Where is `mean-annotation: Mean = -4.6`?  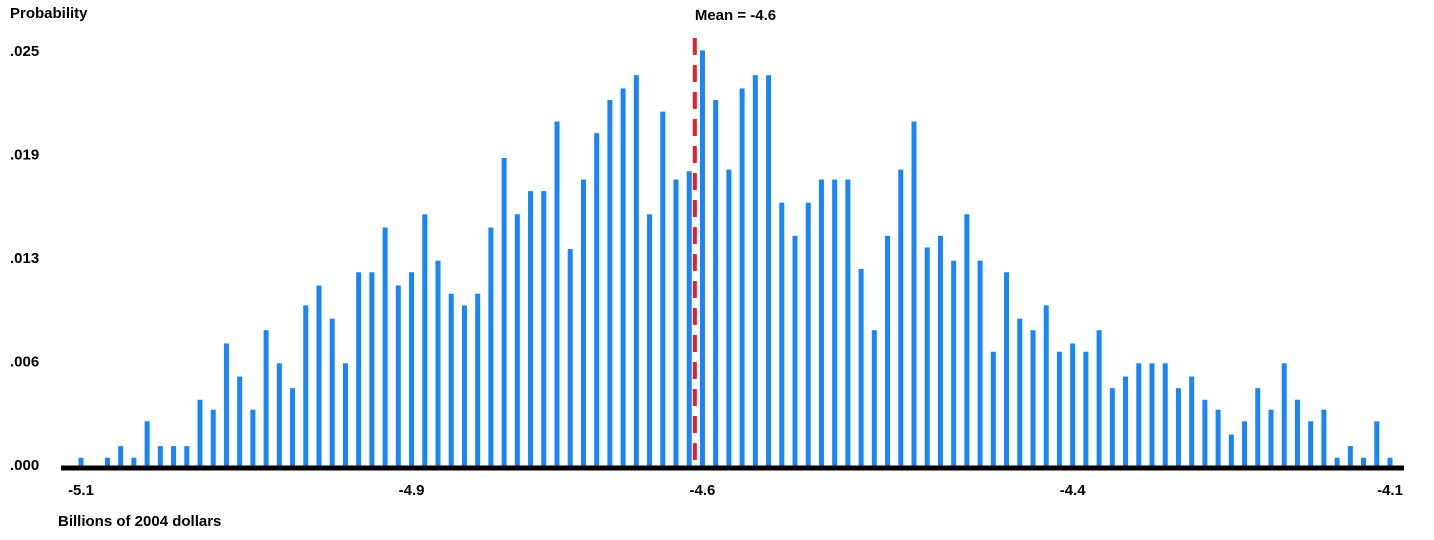
mean-annotation: Mean = -4.6 is located at coordinates (735, 15).